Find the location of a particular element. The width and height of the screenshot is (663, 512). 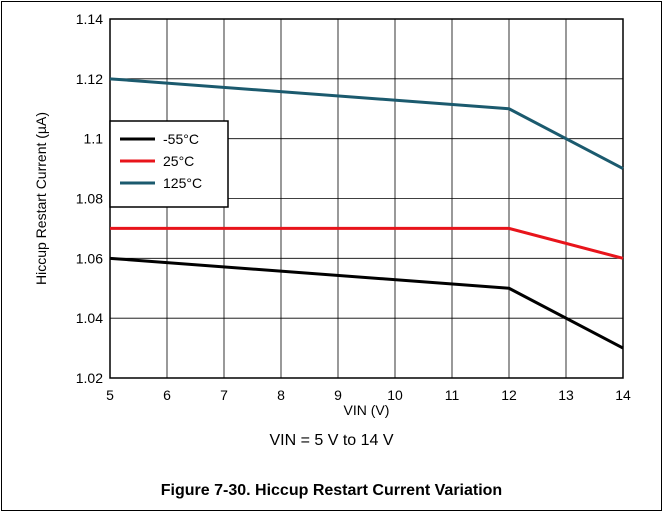

x-tick-label: 8 is located at coordinates (281, 395).